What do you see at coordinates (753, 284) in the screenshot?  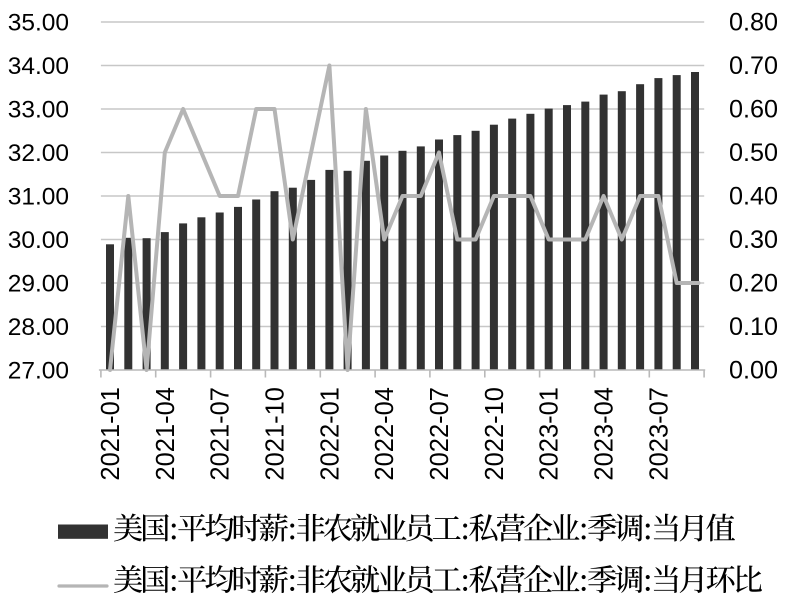 I see `svg-text: 0.20` at bounding box center [753, 284].